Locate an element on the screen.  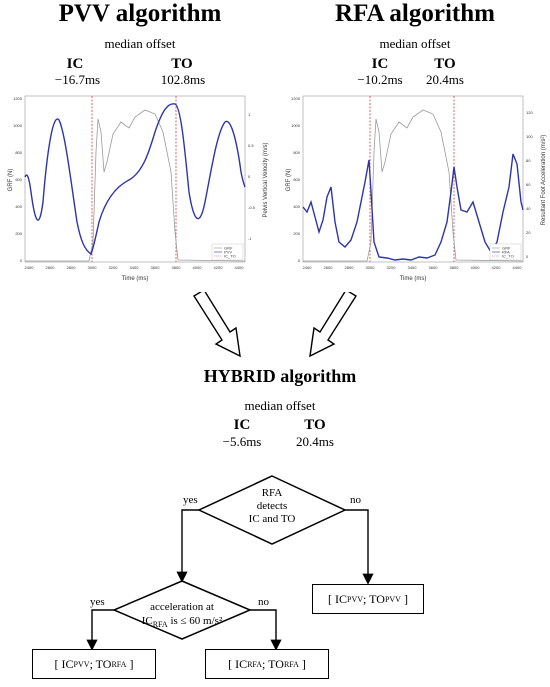
pvv-yticks-left: 1200 1000 800 600 400 200 0 is located at coordinates (18, 179).